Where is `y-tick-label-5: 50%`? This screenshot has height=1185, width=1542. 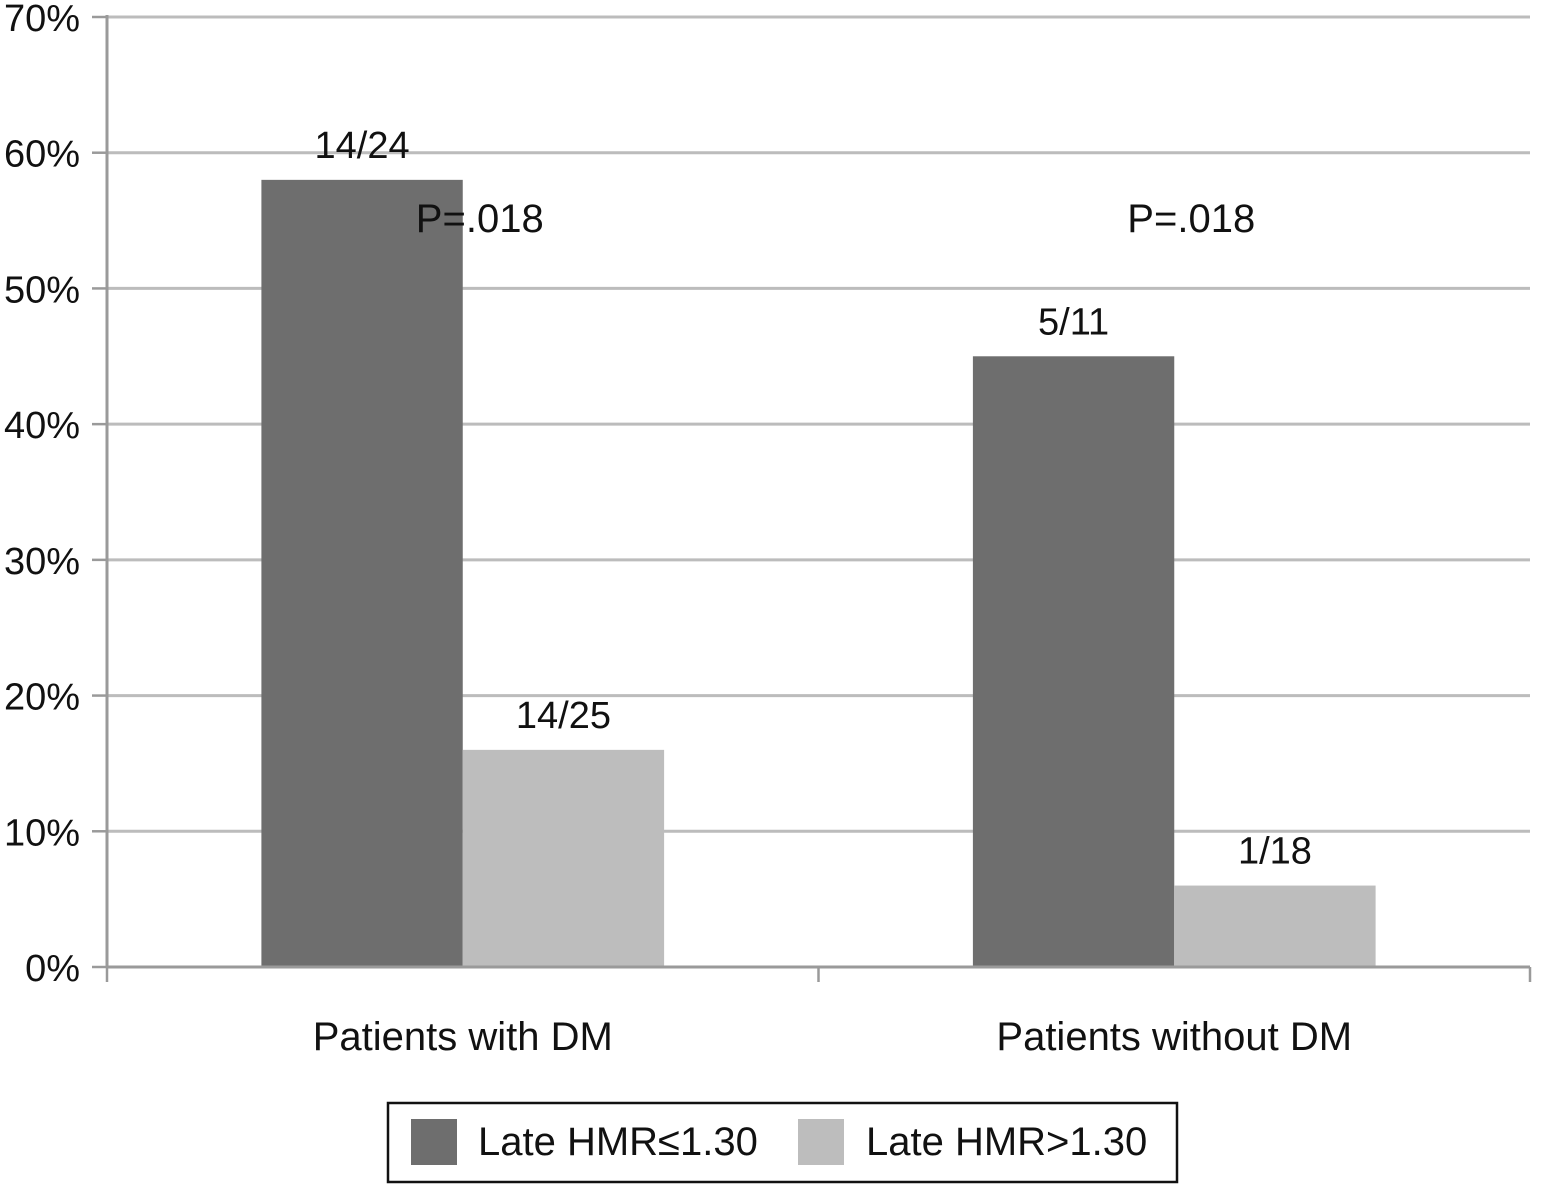
y-tick-label-5: 50% is located at coordinates (42, 290).